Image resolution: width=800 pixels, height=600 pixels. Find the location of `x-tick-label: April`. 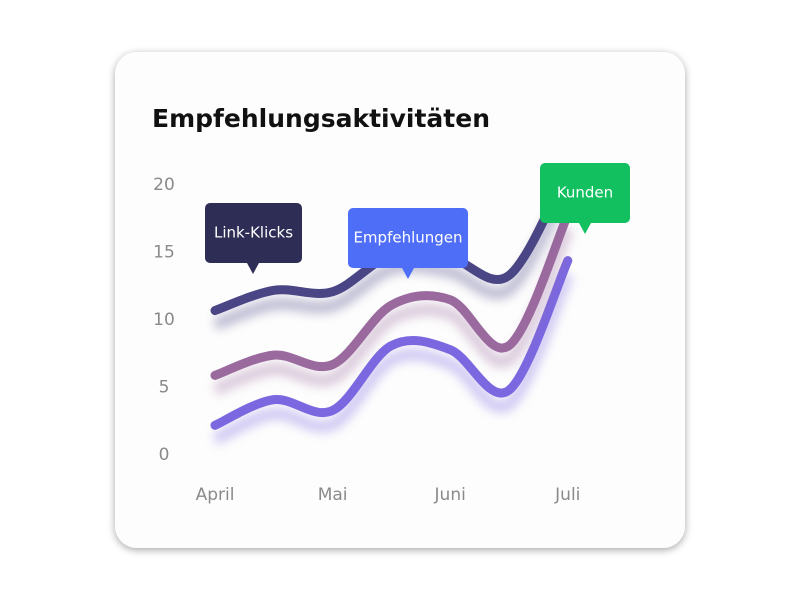

x-tick-label: April is located at coordinates (215, 495).